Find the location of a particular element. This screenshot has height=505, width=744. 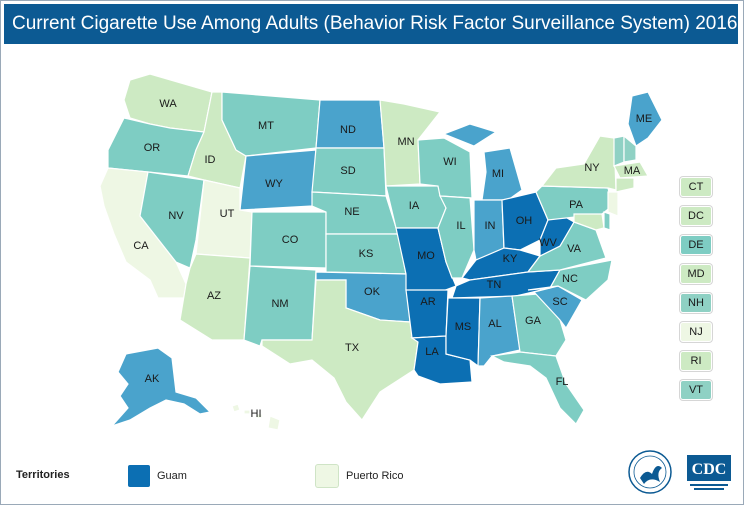

state-label-FL: FL is located at coordinates (562, 382).